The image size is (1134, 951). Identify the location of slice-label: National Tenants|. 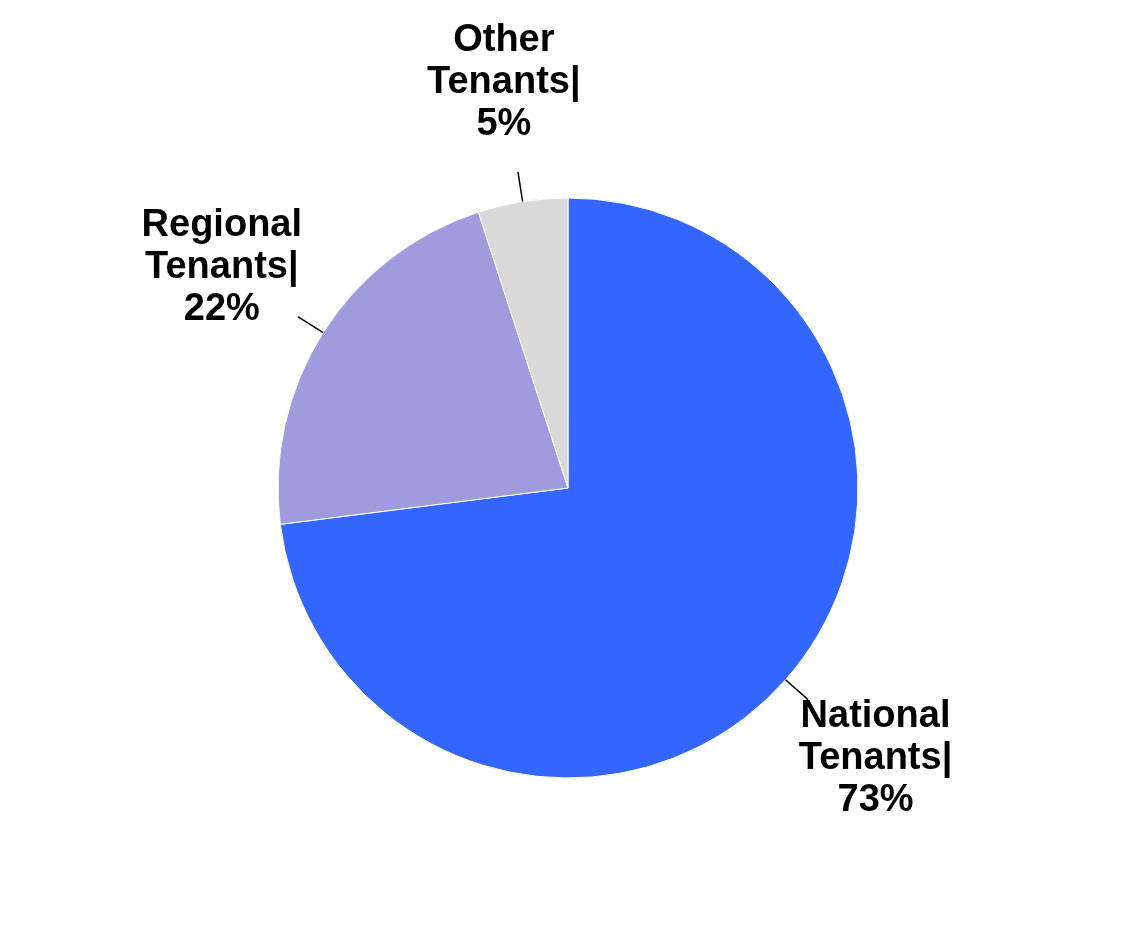
(875, 736).